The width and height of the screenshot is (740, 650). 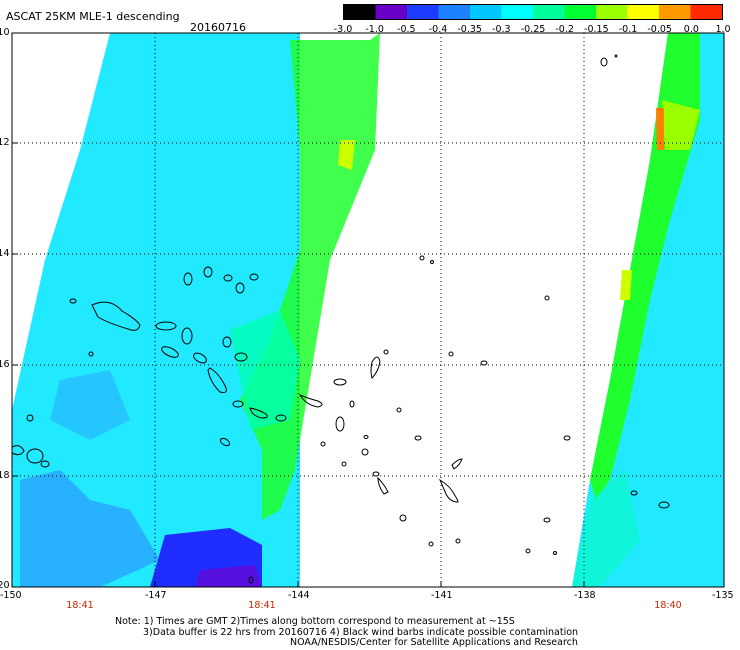 What do you see at coordinates (406, 29) in the screenshot?
I see `colorbar-tick-label: -0.5` at bounding box center [406, 29].